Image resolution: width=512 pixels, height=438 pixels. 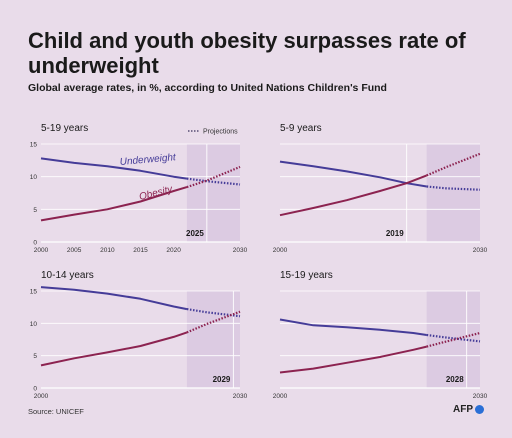 What do you see at coordinates (56, 411) in the screenshot?
I see `source-note: Source: UNICEF` at bounding box center [56, 411].